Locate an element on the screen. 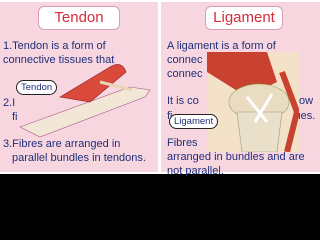 Image resolution: width=320 pixels, height=240 pixels. text-line: 3.Fibres are arranged in is located at coordinates (62, 144).